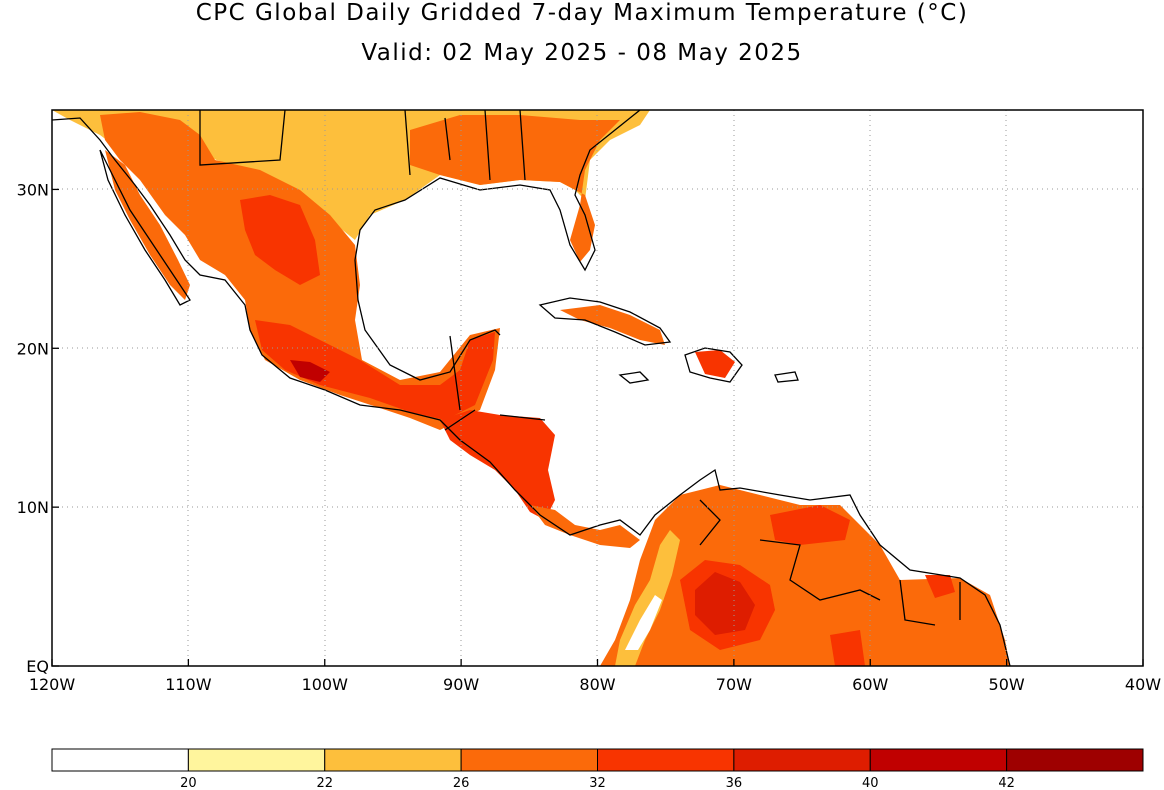 The image size is (1164, 790). I want to click on colorbar-label: 42, so click(1006, 783).